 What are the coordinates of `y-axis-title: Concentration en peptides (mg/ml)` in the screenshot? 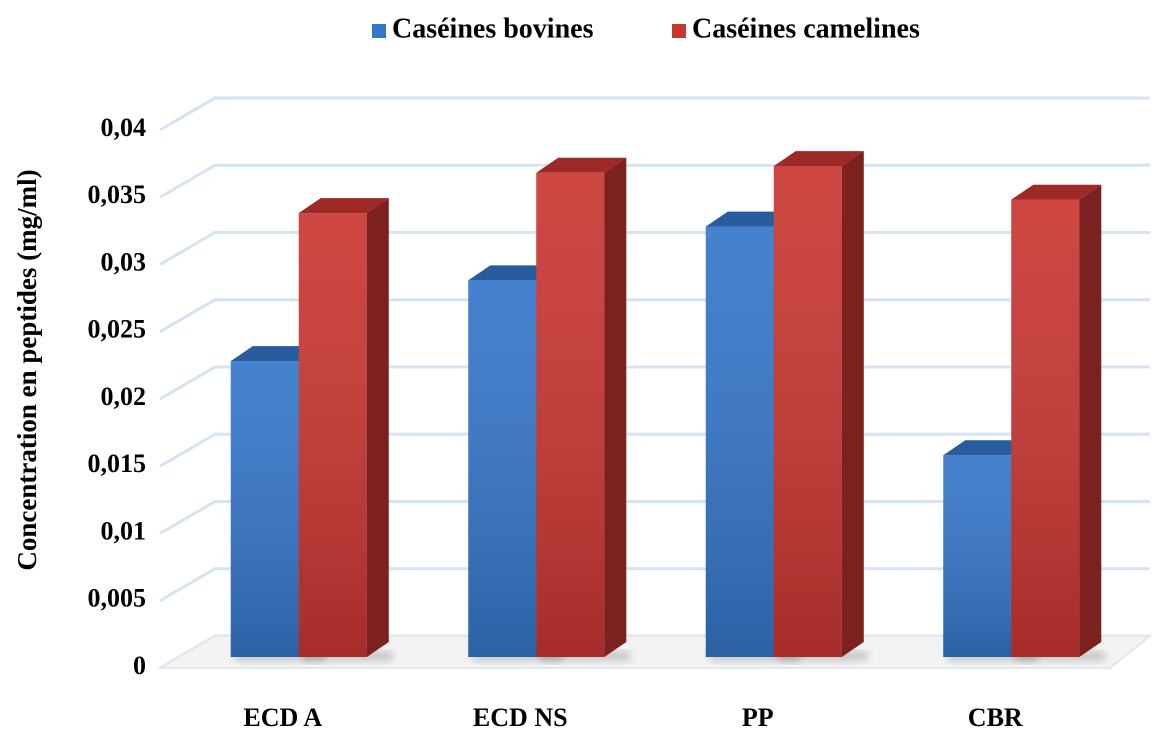 It's located at (27, 369).